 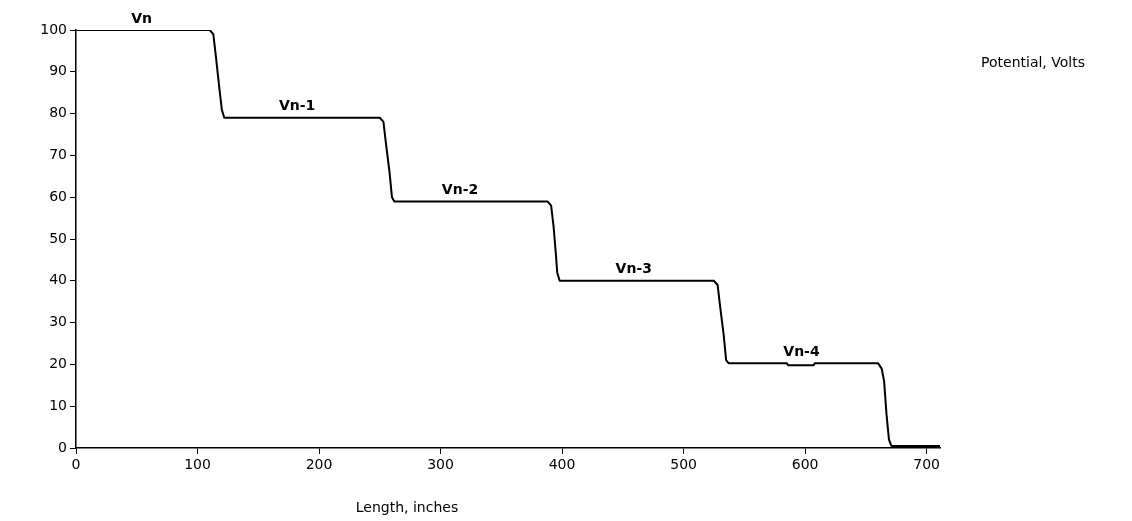 What do you see at coordinates (633, 268) in the screenshot?
I see `annotation: Vn-3` at bounding box center [633, 268].